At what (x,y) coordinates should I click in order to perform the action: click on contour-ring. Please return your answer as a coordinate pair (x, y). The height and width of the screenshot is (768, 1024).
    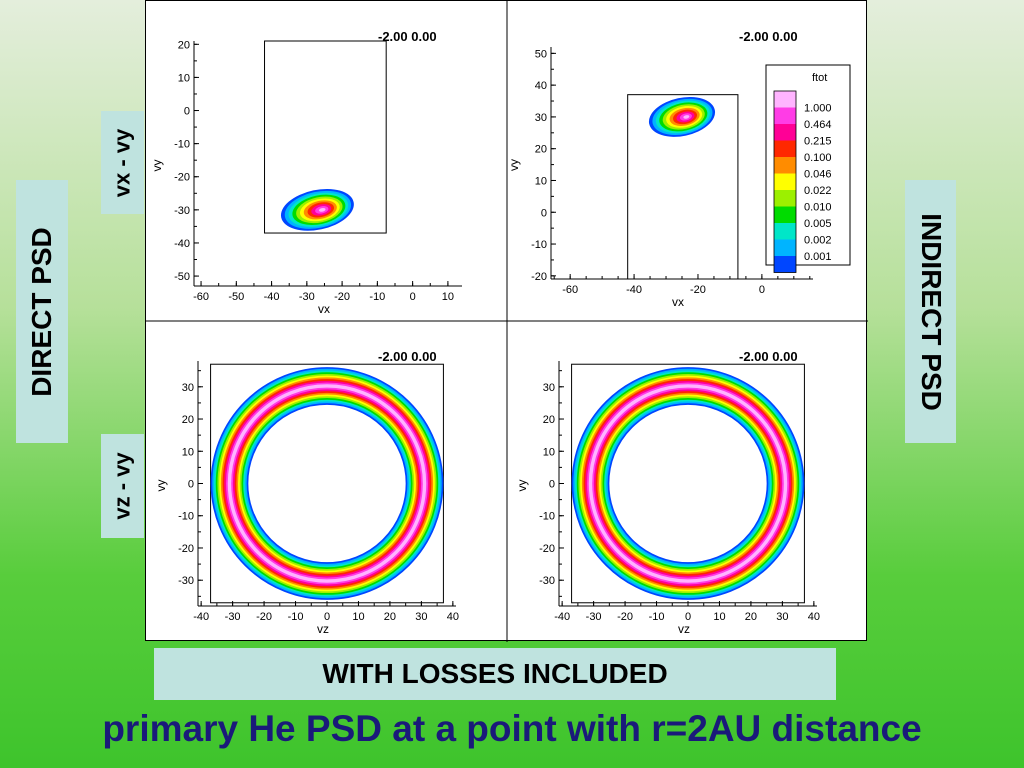
    Looking at the image, I should click on (688, 483).